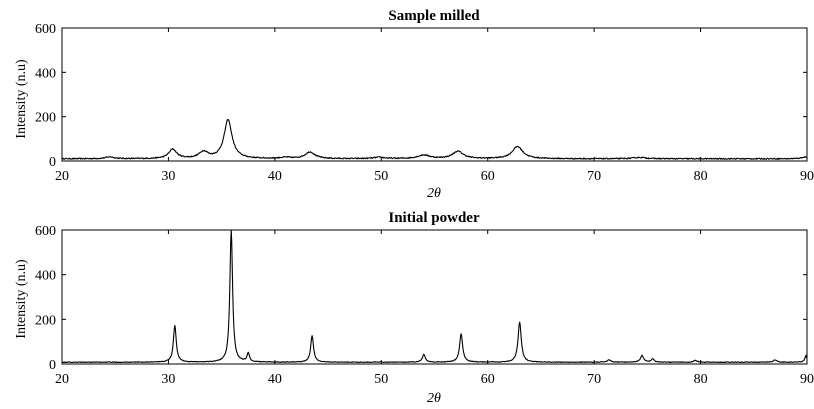  I want to click on chart-title: Initial powder, so click(434, 218).